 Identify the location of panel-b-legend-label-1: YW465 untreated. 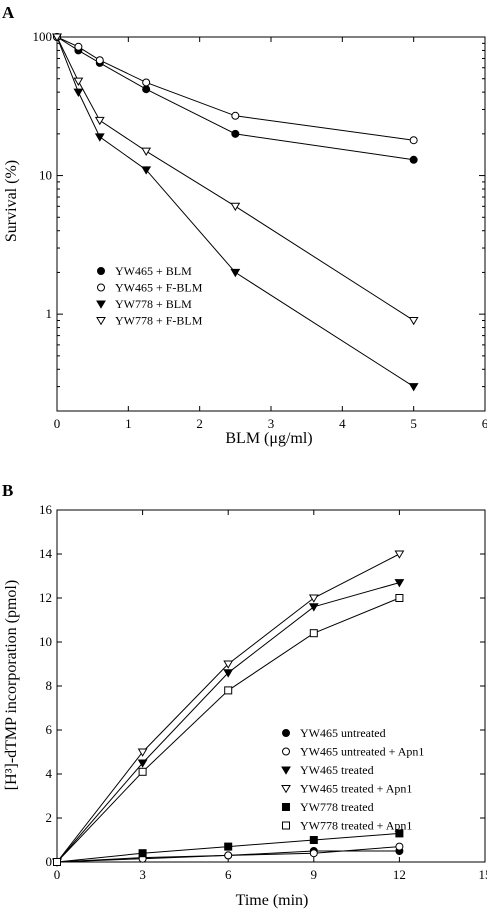
(343, 733).